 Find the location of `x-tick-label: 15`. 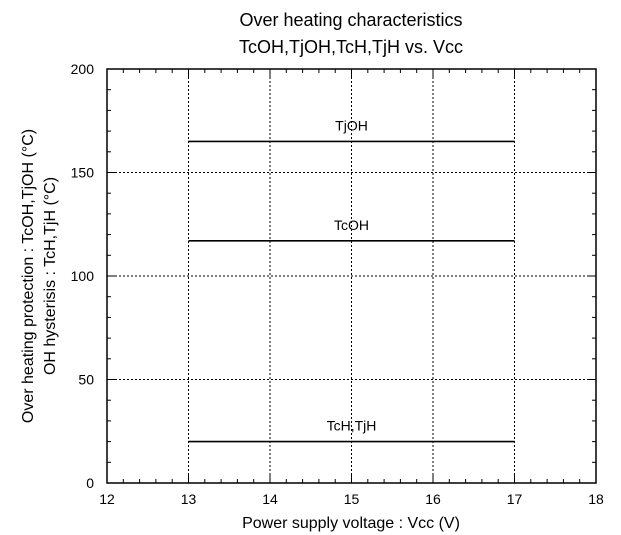

x-tick-label: 15 is located at coordinates (352, 499).